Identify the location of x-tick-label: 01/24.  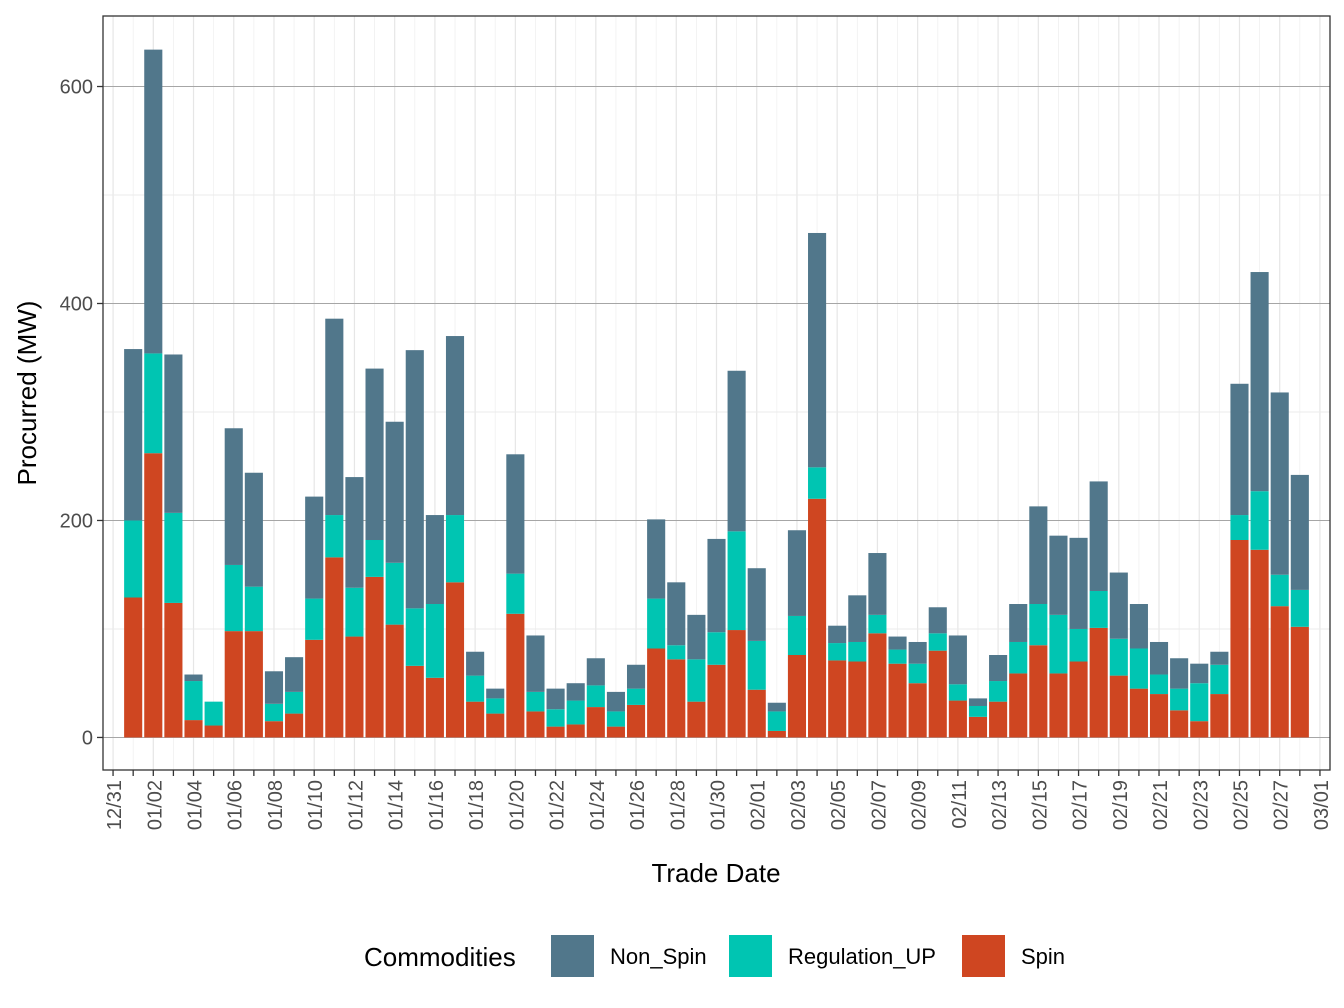
(598, 805).